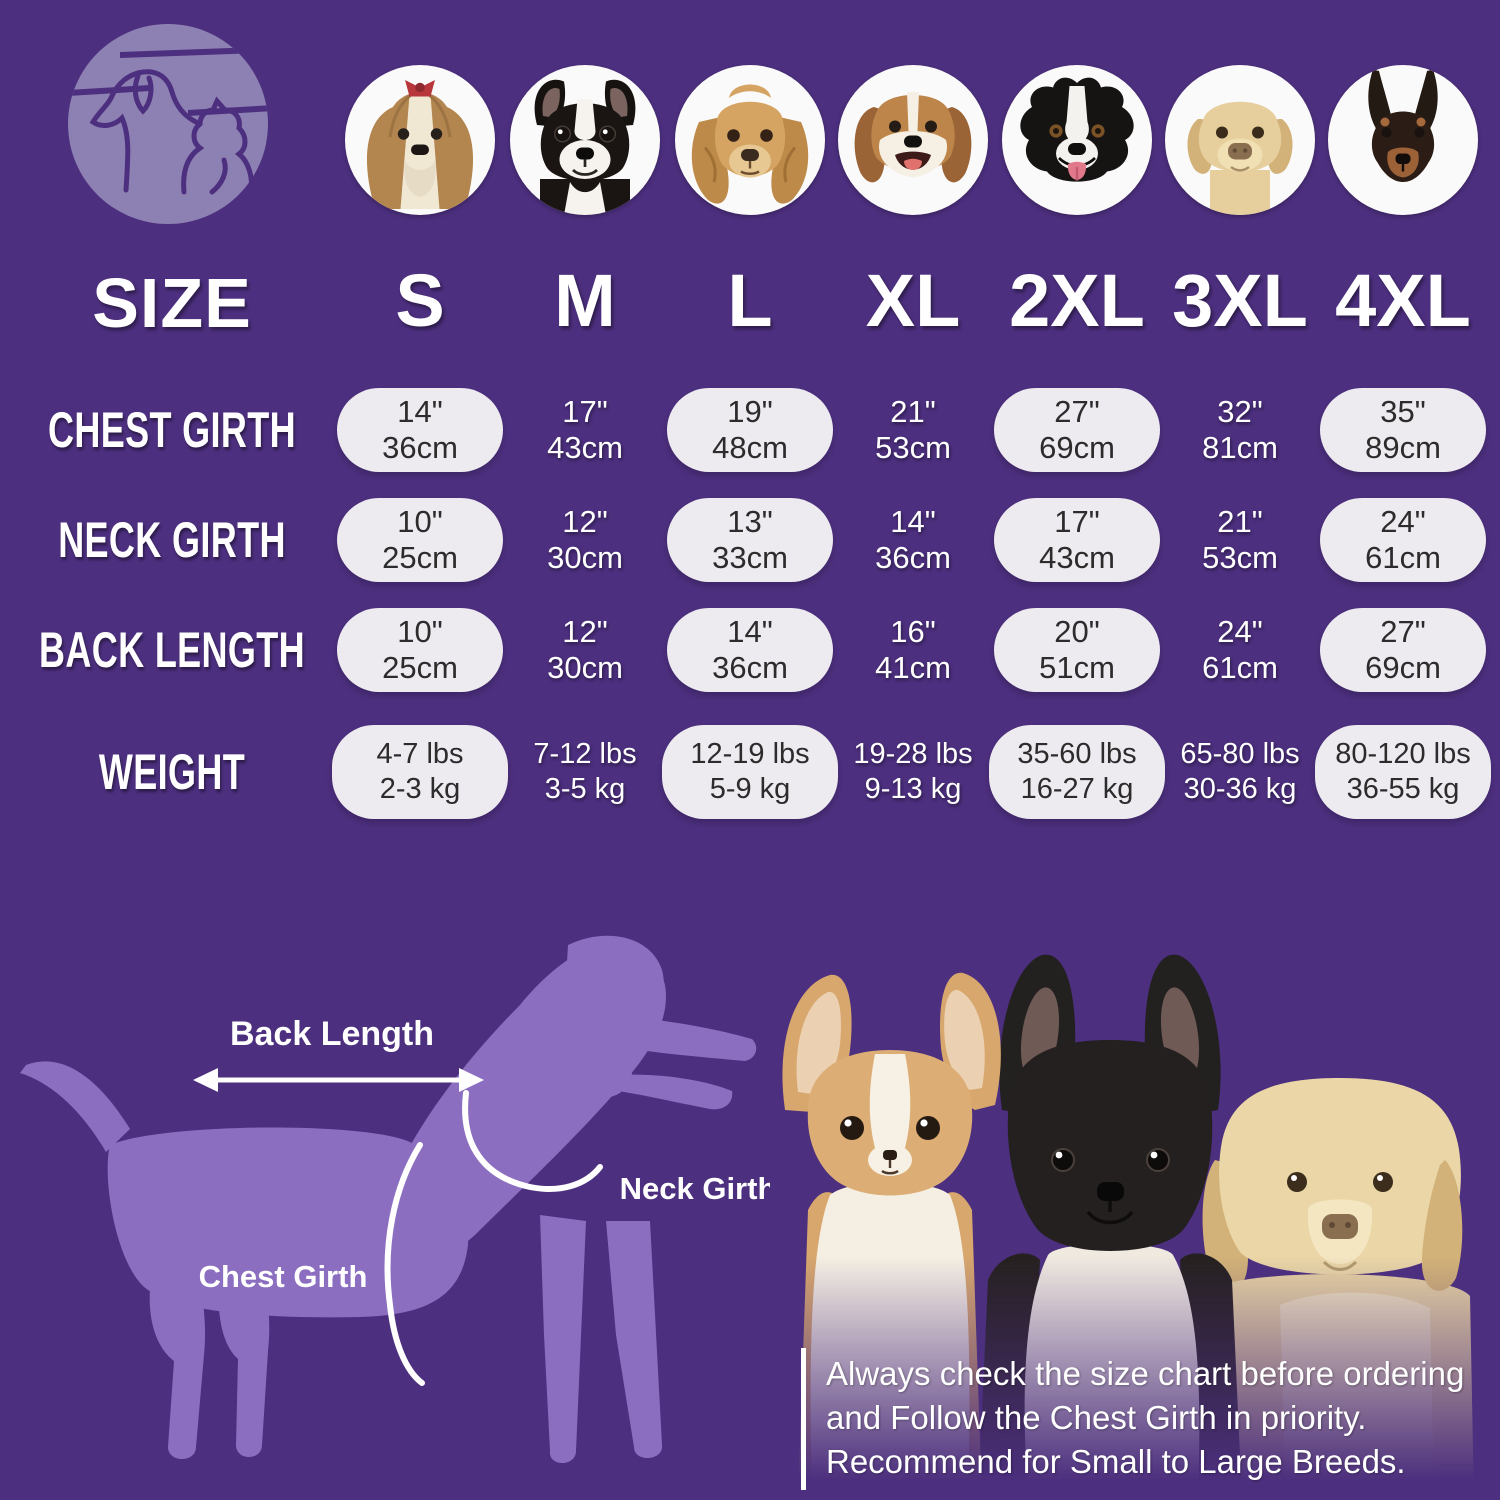 This screenshot has height=1500, width=1500. I want to click on size-header-s: S, so click(420, 300).